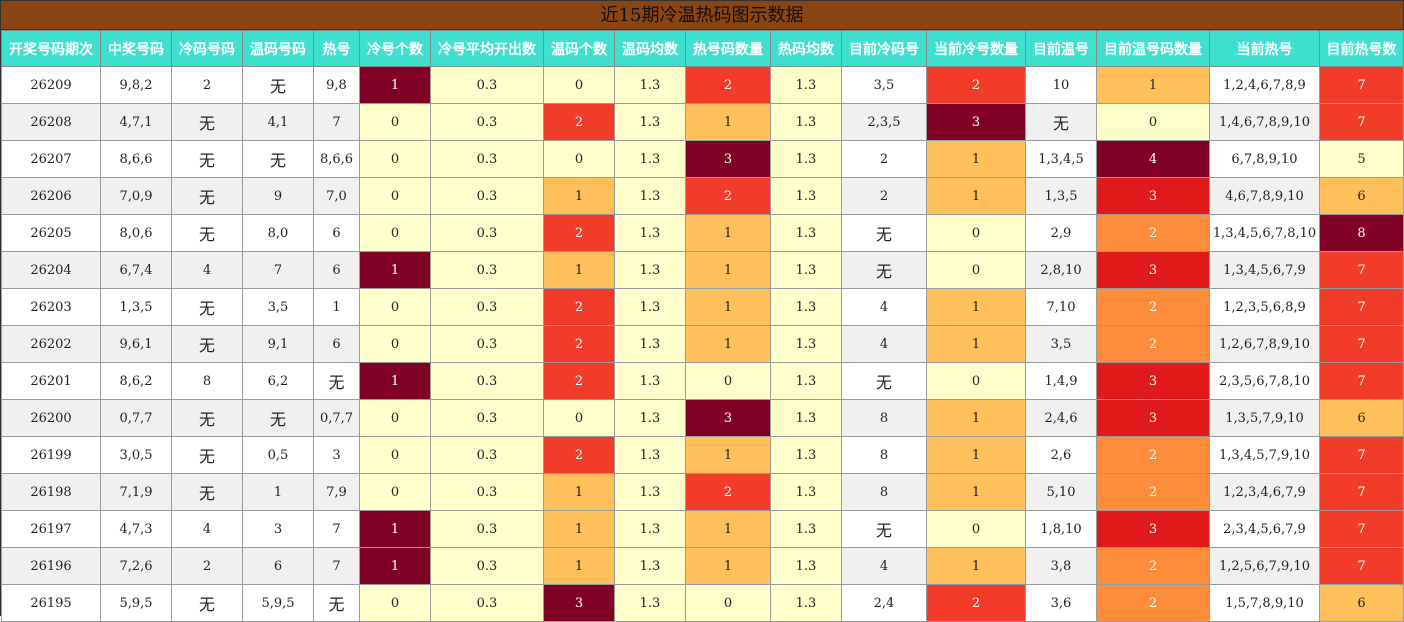  I want to click on column-header: 当前热号, so click(1264, 48).